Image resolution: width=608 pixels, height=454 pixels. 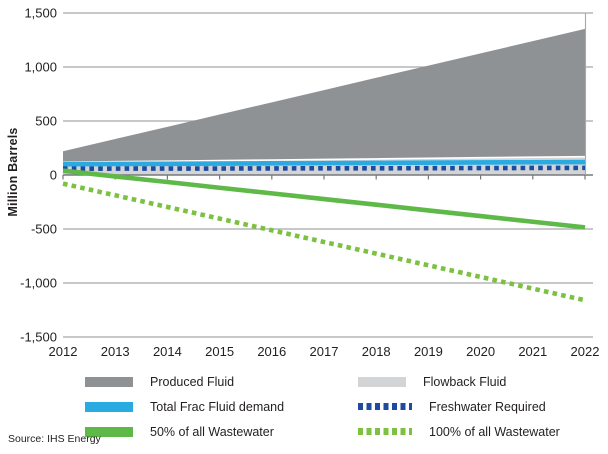 I want to click on legend-label: Produced Fluid, so click(x=192, y=381).